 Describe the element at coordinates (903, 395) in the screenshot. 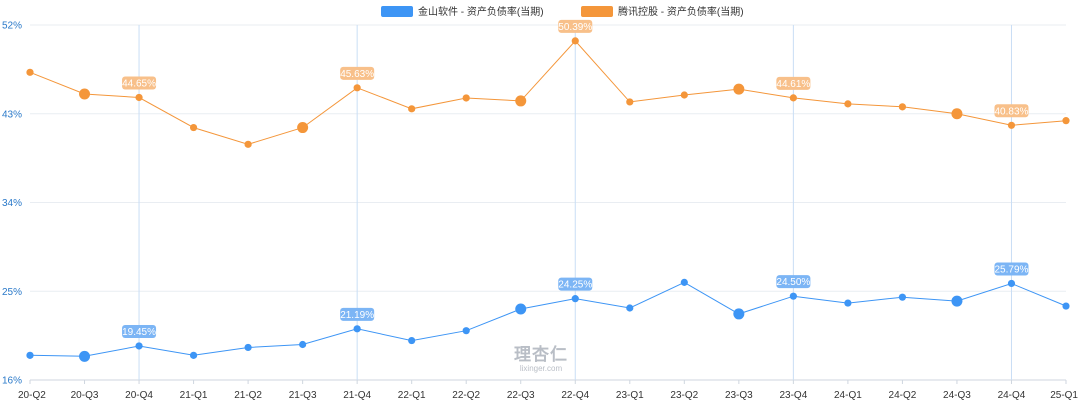

I see `x-tick-label: 24-Q2` at that location.